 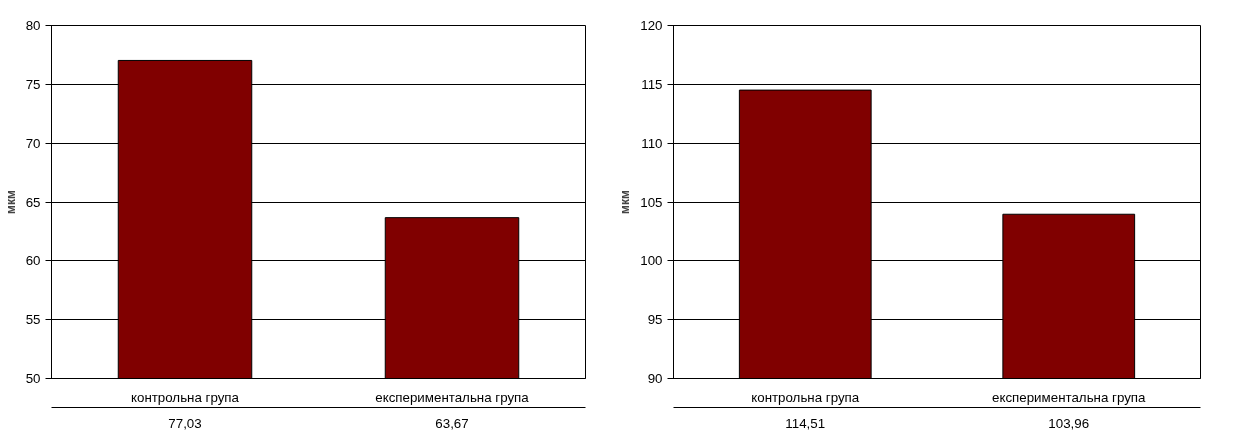 I want to click on y-tick-label: 120, so click(x=651, y=25).